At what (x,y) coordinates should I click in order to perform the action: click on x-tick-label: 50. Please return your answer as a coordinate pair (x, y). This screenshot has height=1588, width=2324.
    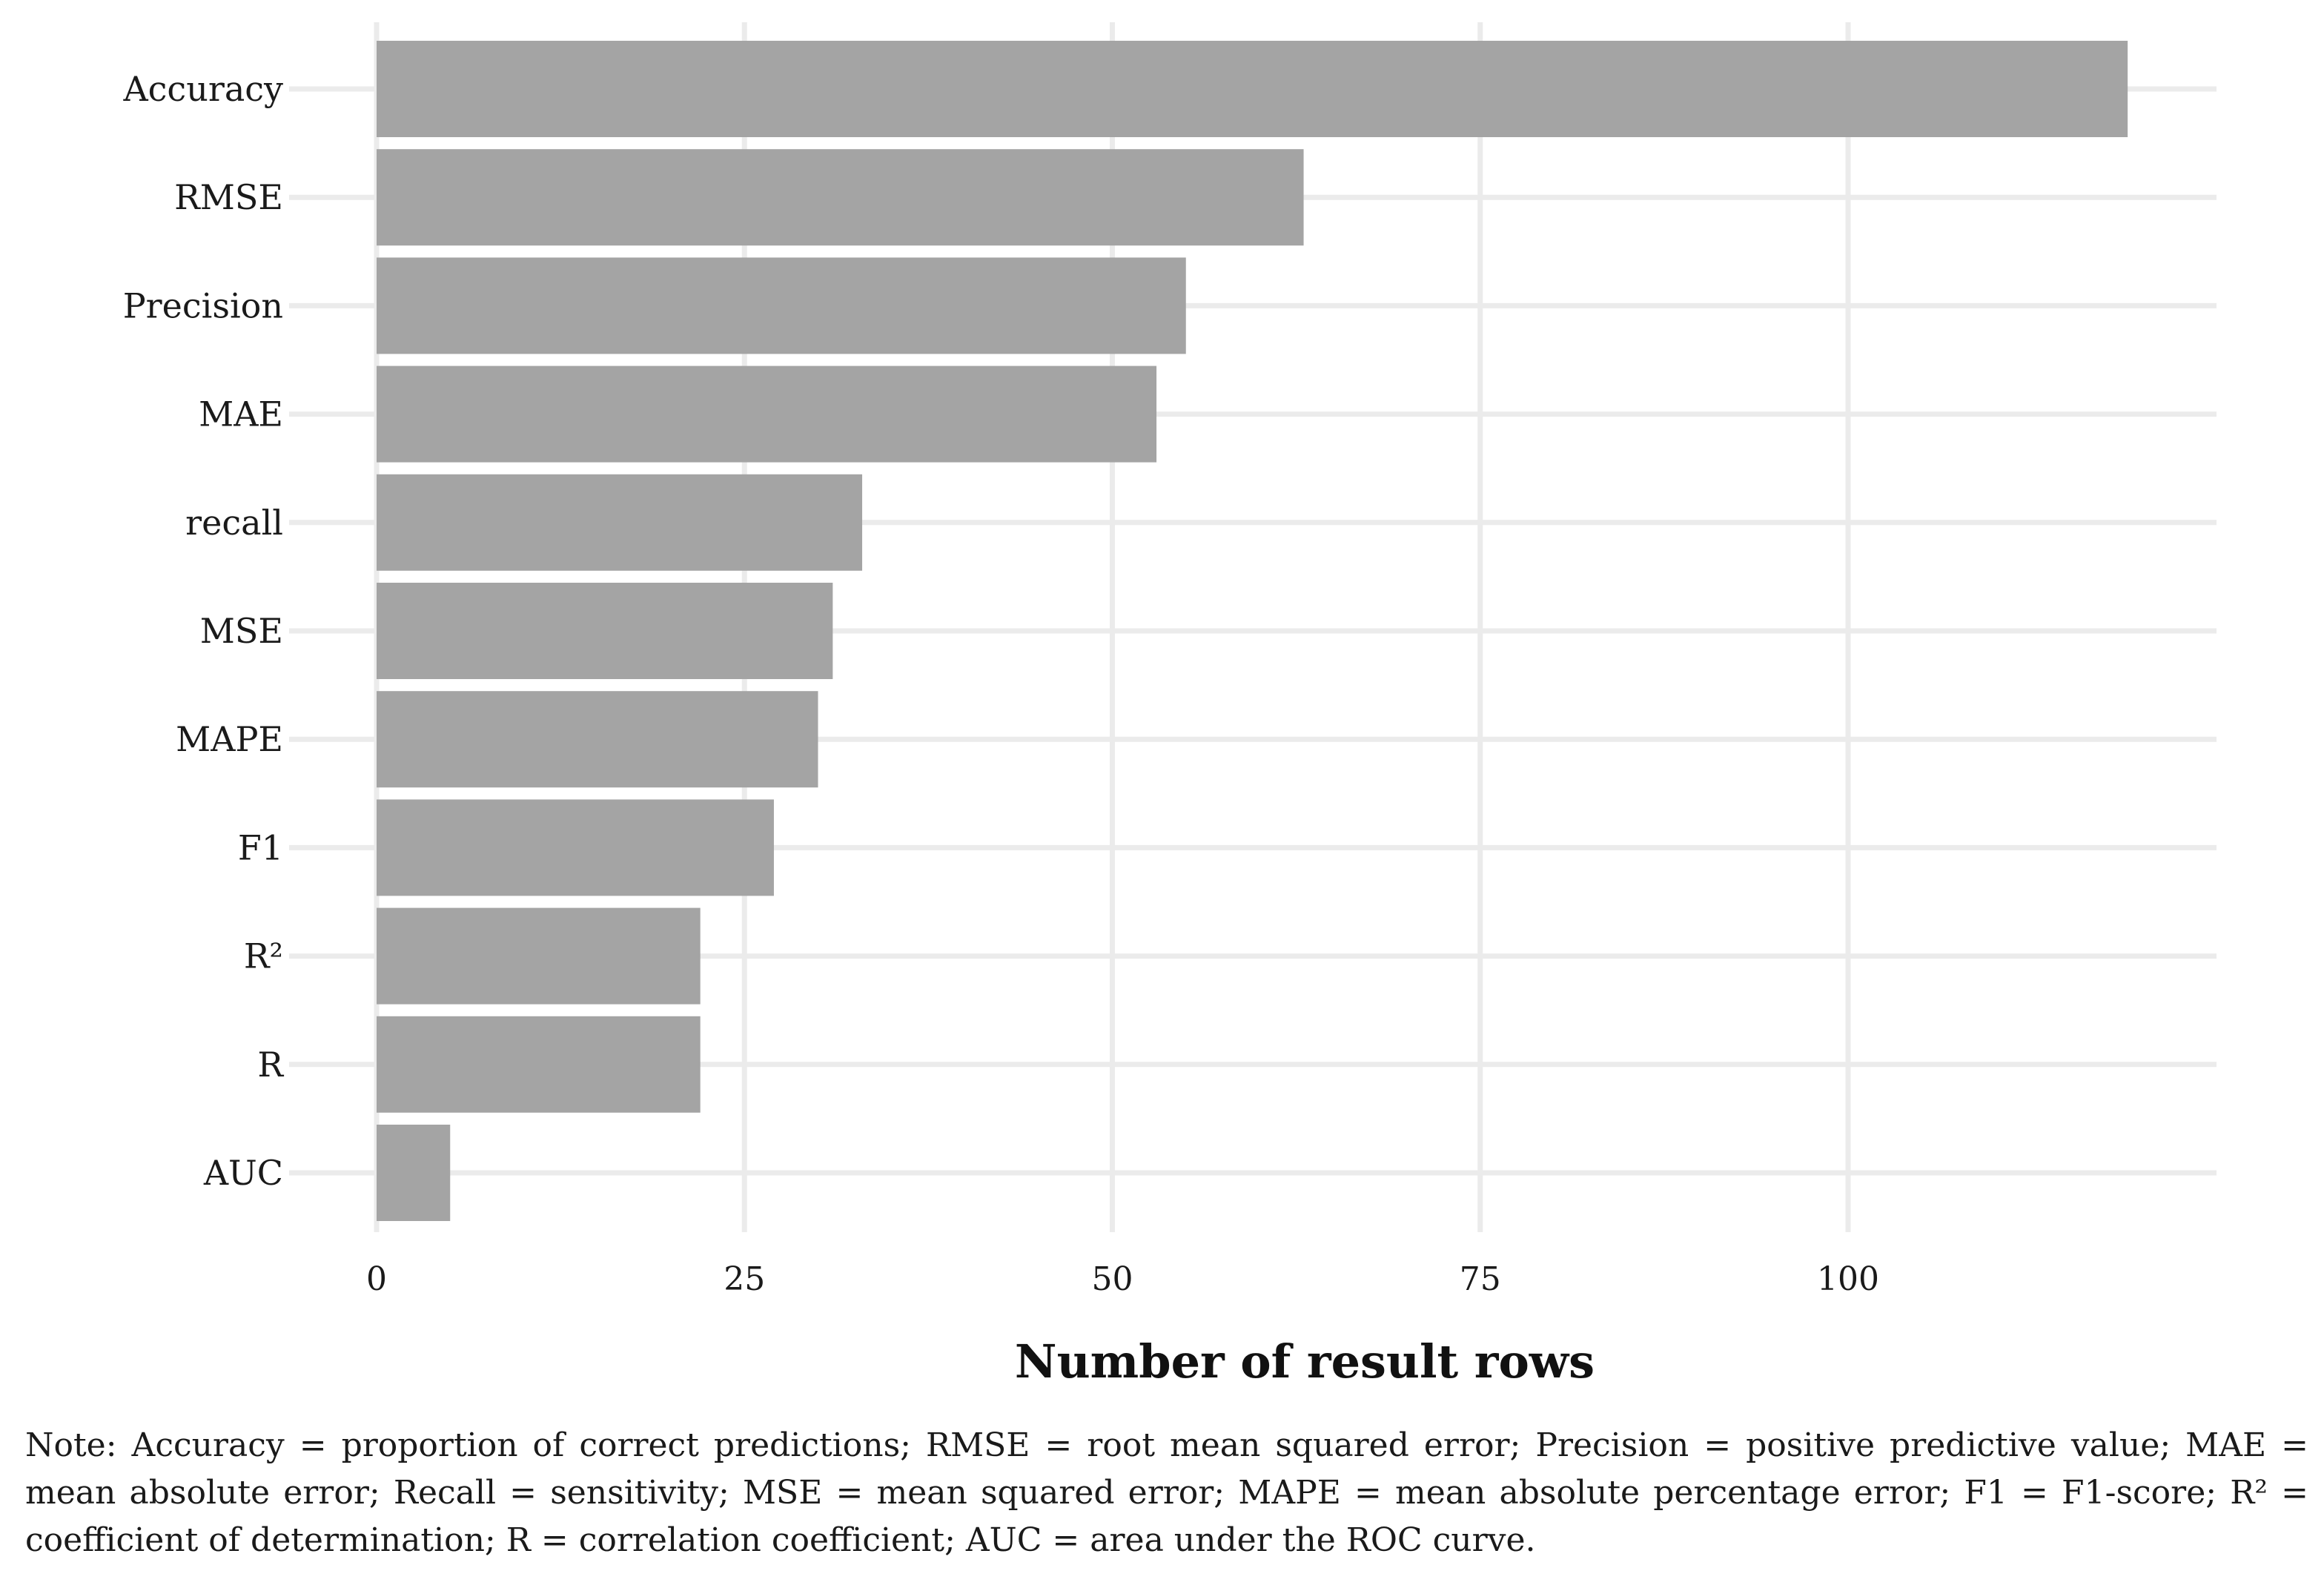
    Looking at the image, I should click on (1112, 1279).